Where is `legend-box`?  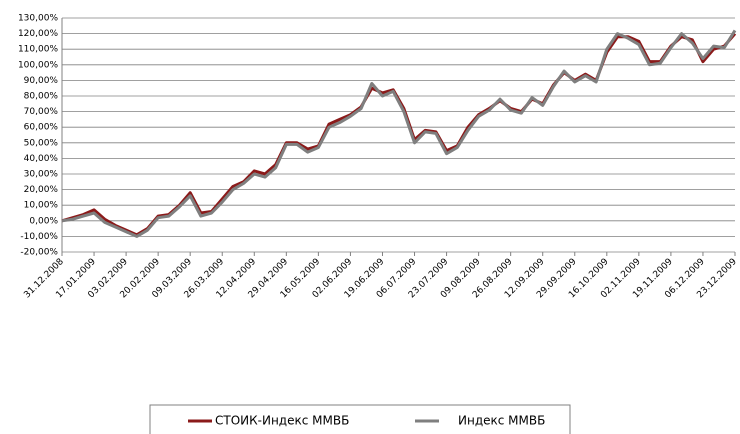
legend-box is located at coordinates (360, 419).